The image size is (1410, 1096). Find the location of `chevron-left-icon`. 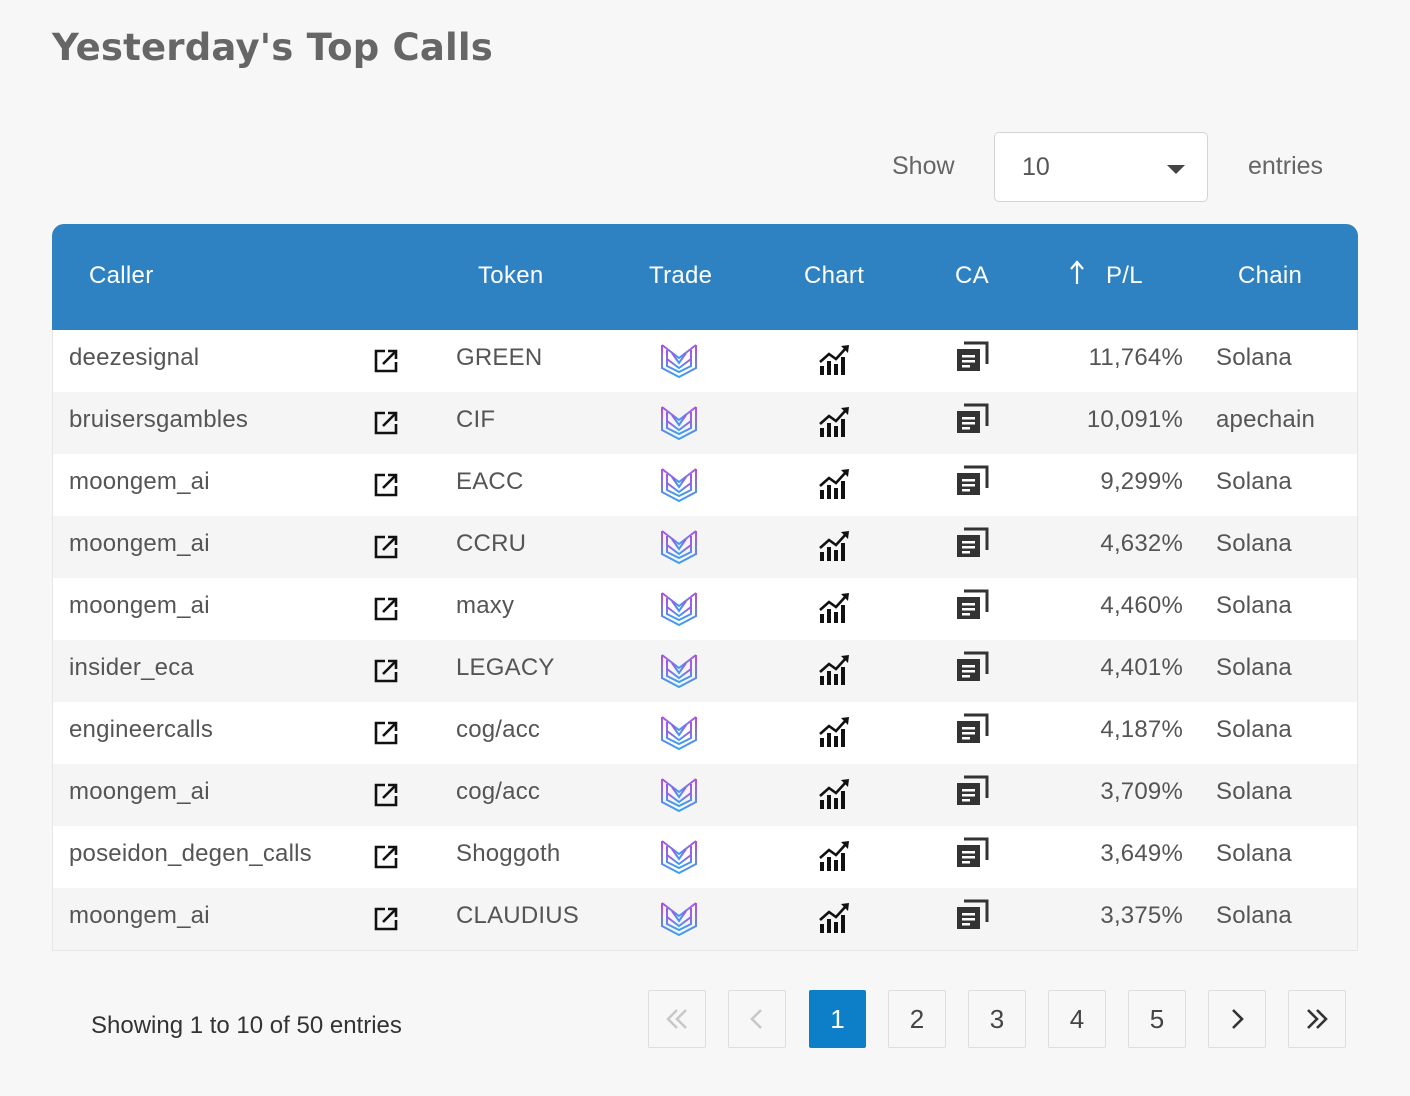

chevron-left-icon is located at coordinates (756, 1019).